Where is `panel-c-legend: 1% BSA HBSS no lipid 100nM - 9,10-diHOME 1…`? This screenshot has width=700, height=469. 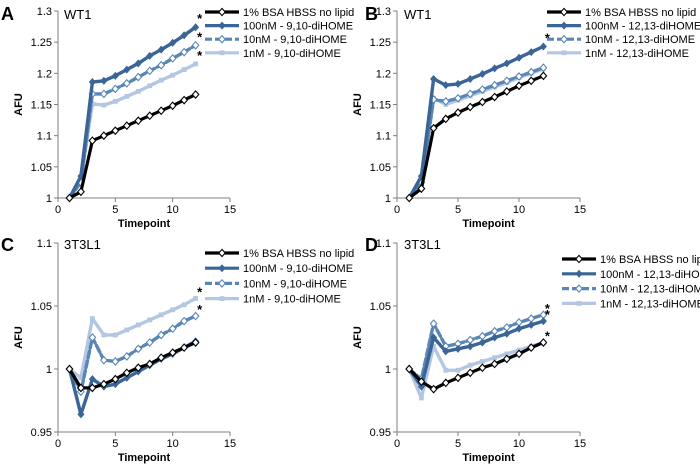
panel-c-legend: 1% BSA HBSS no lipid 100nM - 9,10-diHOME 1… is located at coordinates (279, 277).